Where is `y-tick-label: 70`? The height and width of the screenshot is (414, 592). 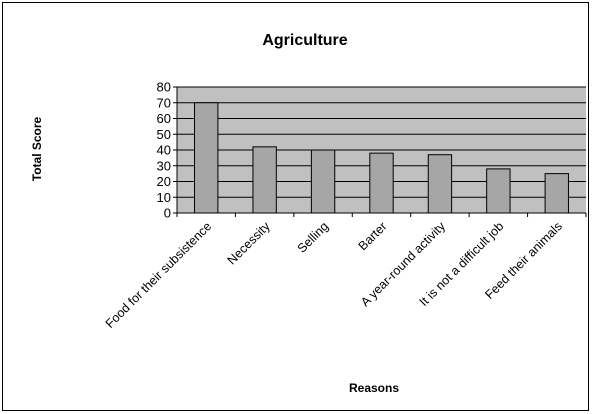 y-tick-label: 70 is located at coordinates (164, 102).